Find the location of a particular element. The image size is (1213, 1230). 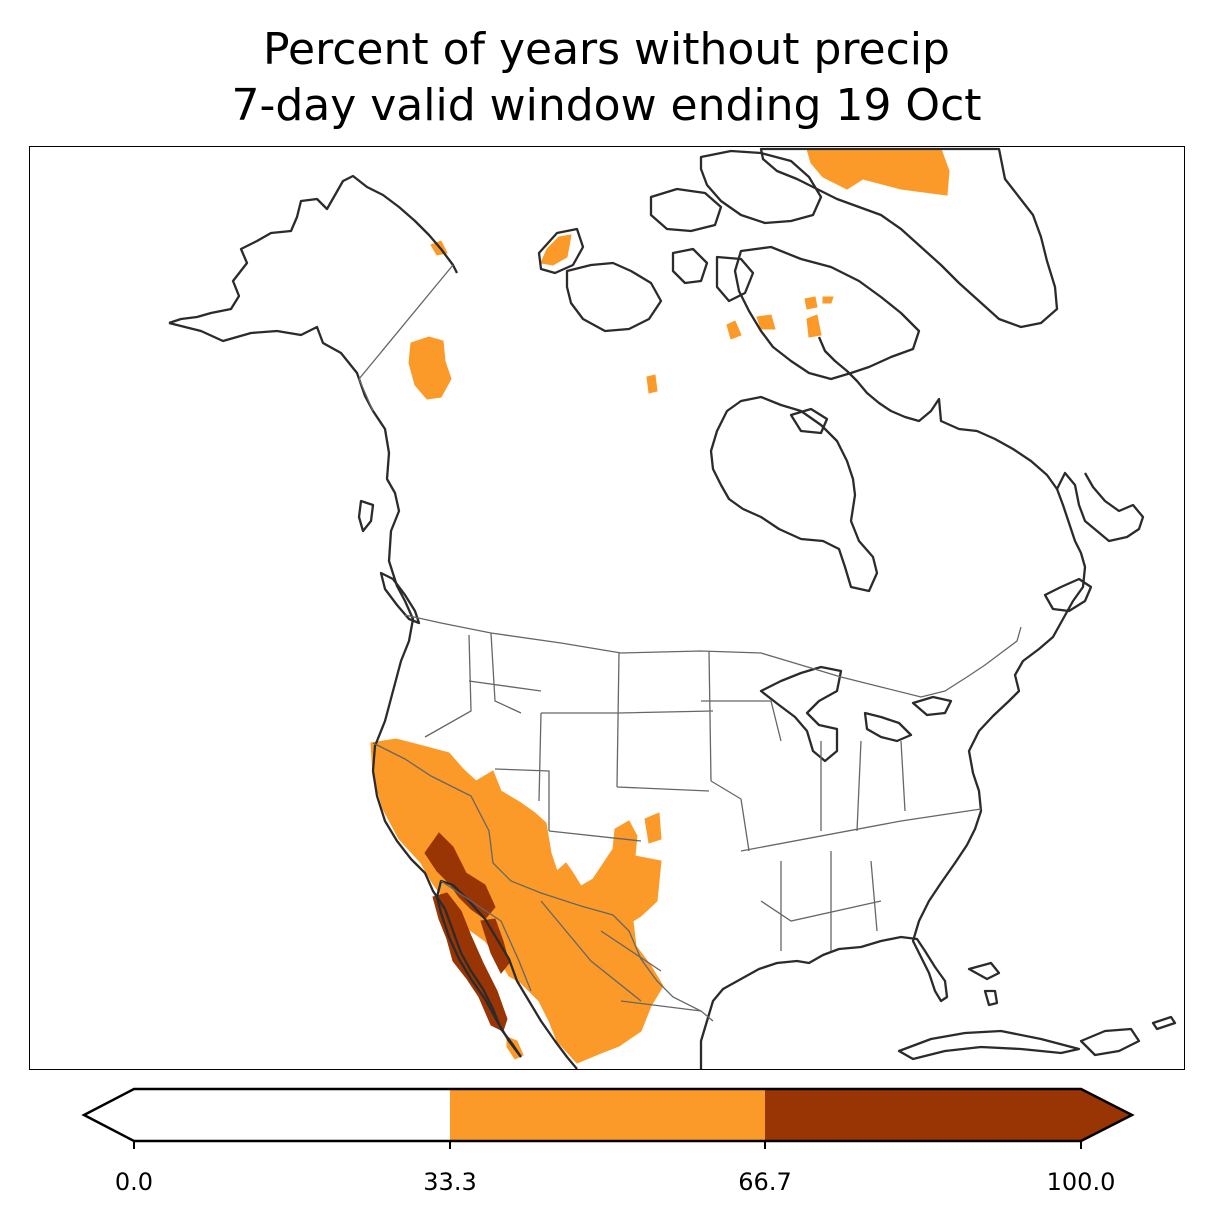

colorbar-bin-mid is located at coordinates (607, 1115).